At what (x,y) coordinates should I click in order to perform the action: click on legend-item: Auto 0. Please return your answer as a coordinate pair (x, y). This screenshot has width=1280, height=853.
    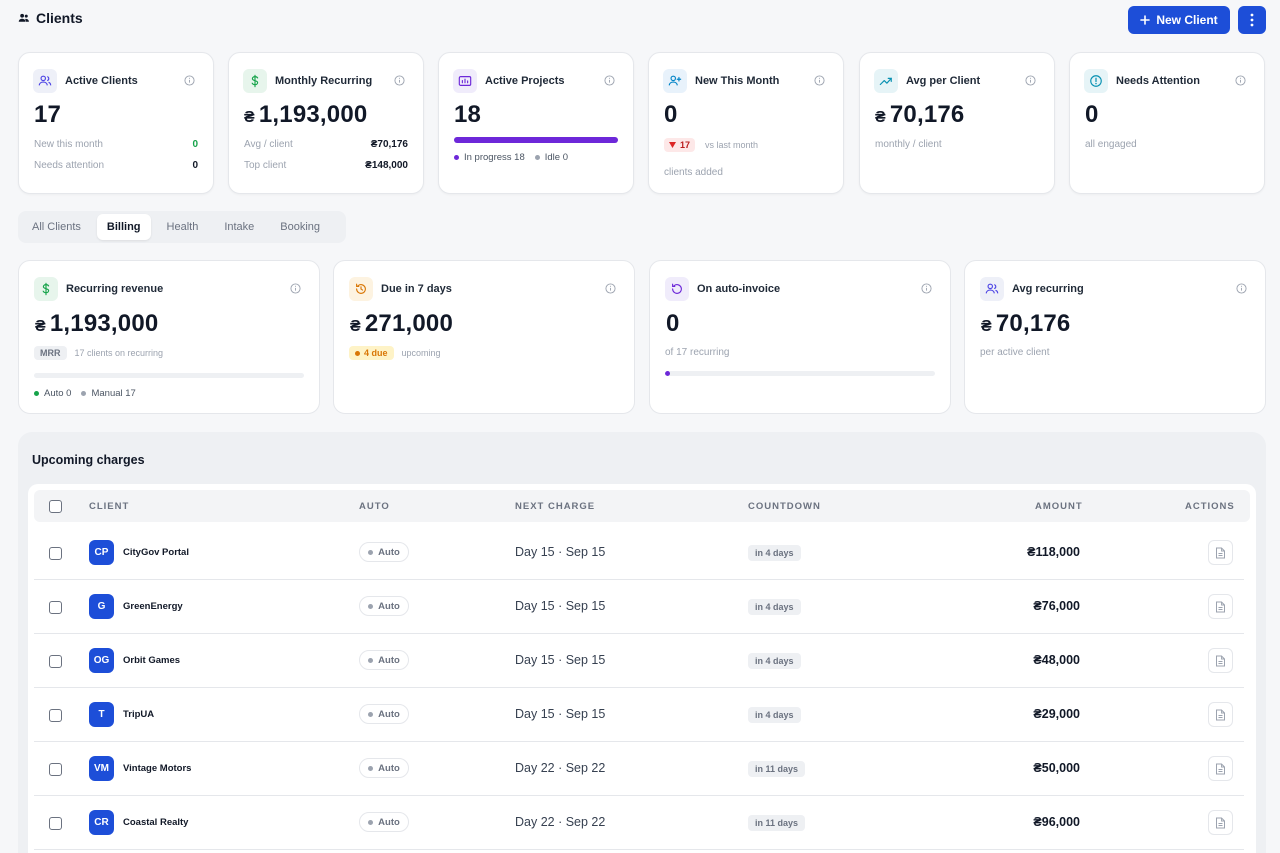
    Looking at the image, I should click on (52, 393).